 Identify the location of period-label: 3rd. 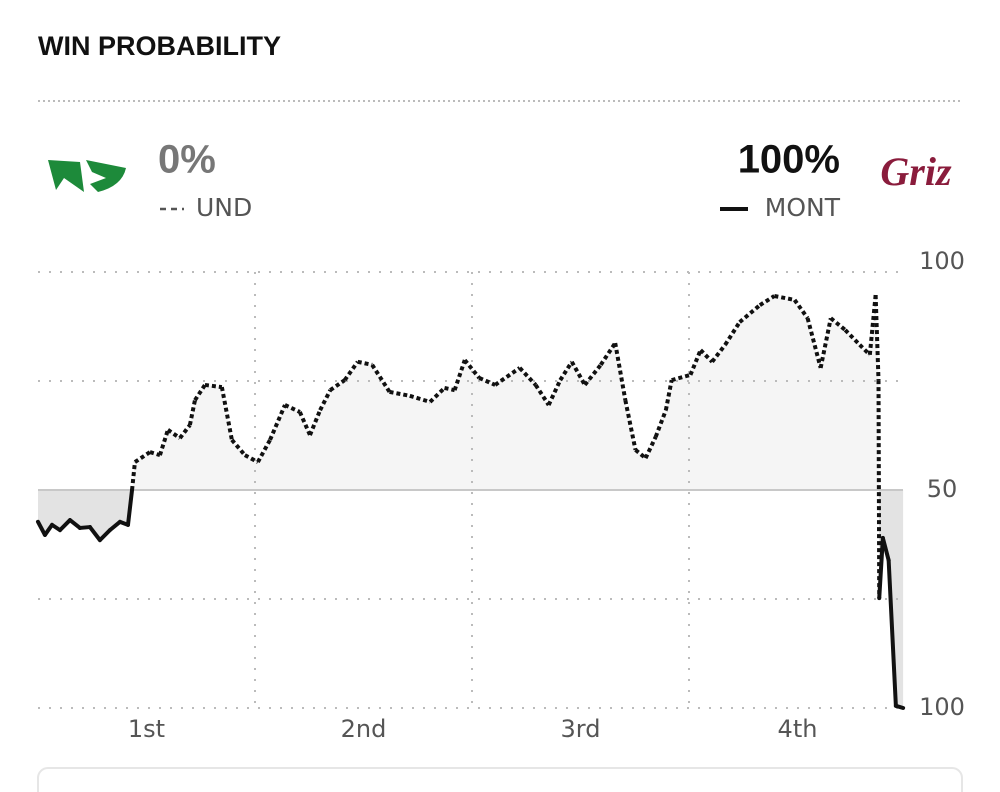
(581, 729).